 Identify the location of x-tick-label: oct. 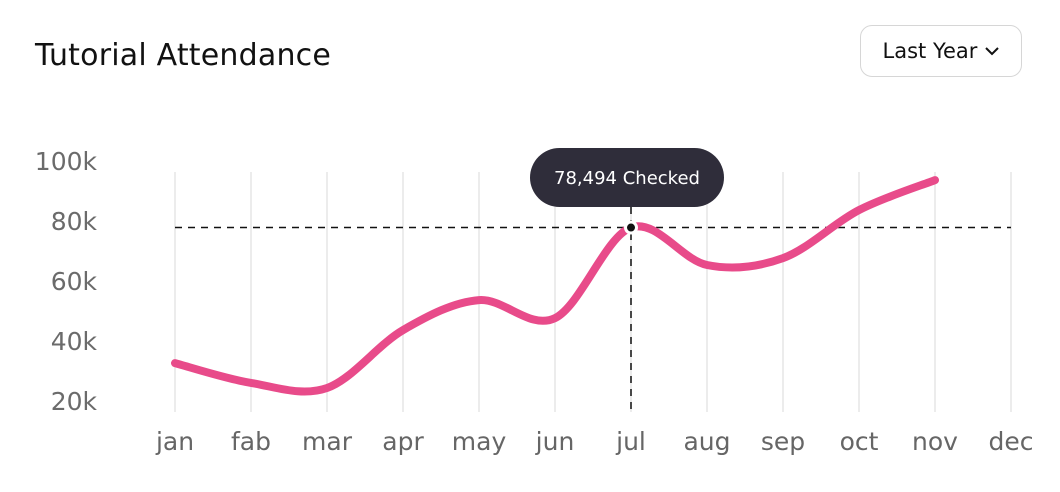
(859, 441).